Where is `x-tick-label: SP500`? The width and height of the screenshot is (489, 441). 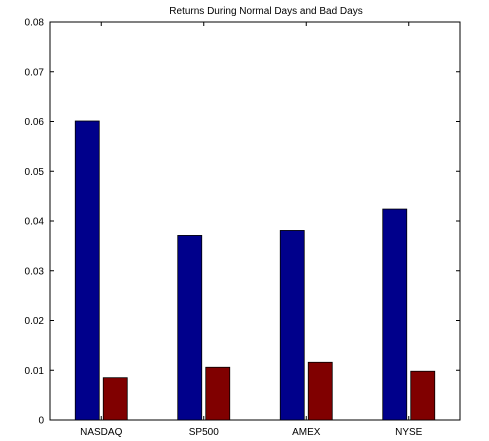 x-tick-label: SP500 is located at coordinates (204, 432).